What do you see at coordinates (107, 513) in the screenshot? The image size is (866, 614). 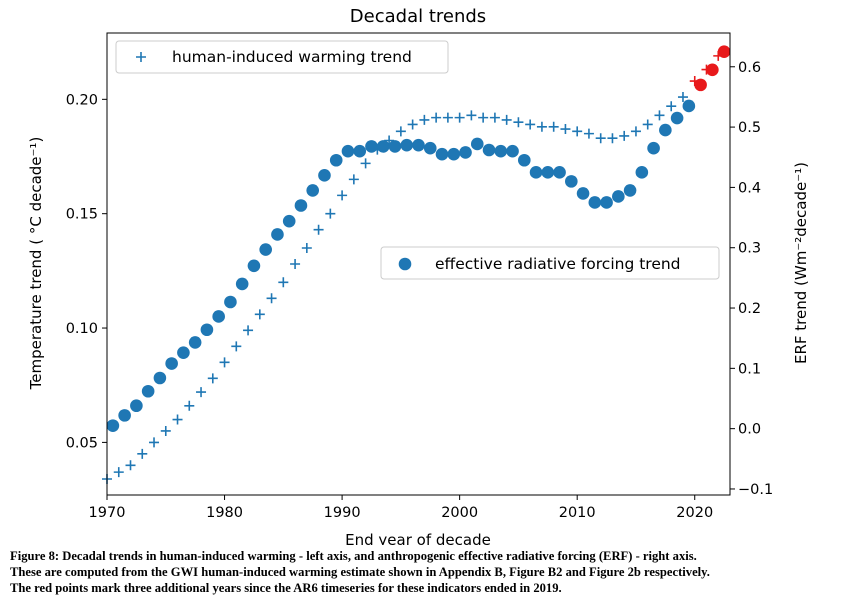 I see `x-tick-label: 1970` at bounding box center [107, 513].